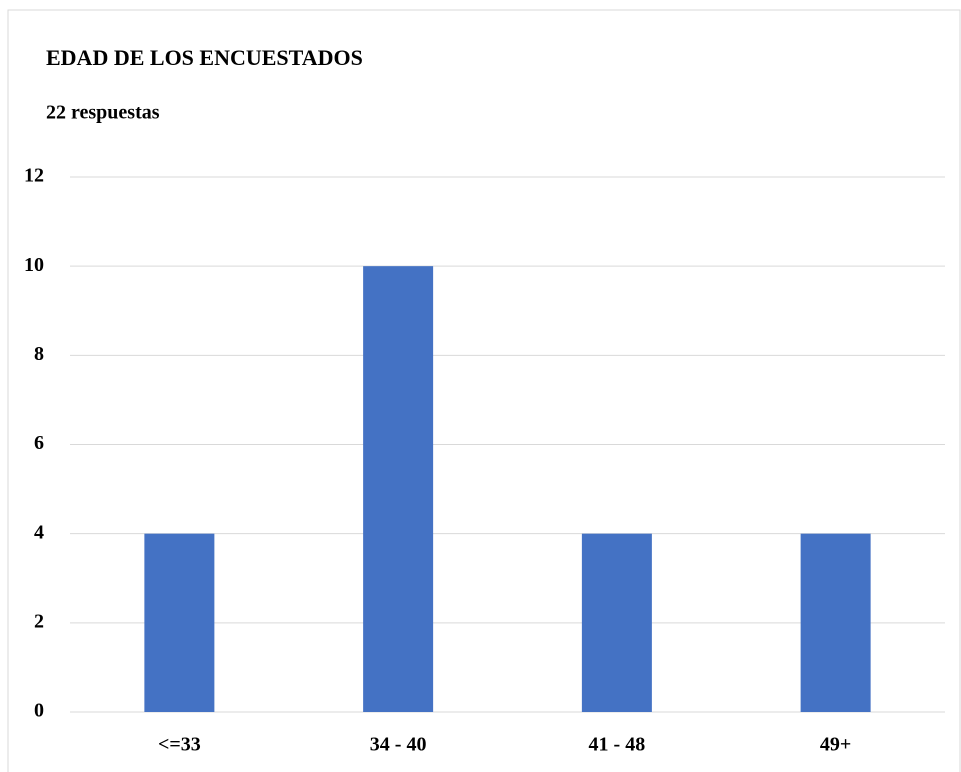  Describe the element at coordinates (39, 711) in the screenshot. I see `y-tick-label: 0` at that location.